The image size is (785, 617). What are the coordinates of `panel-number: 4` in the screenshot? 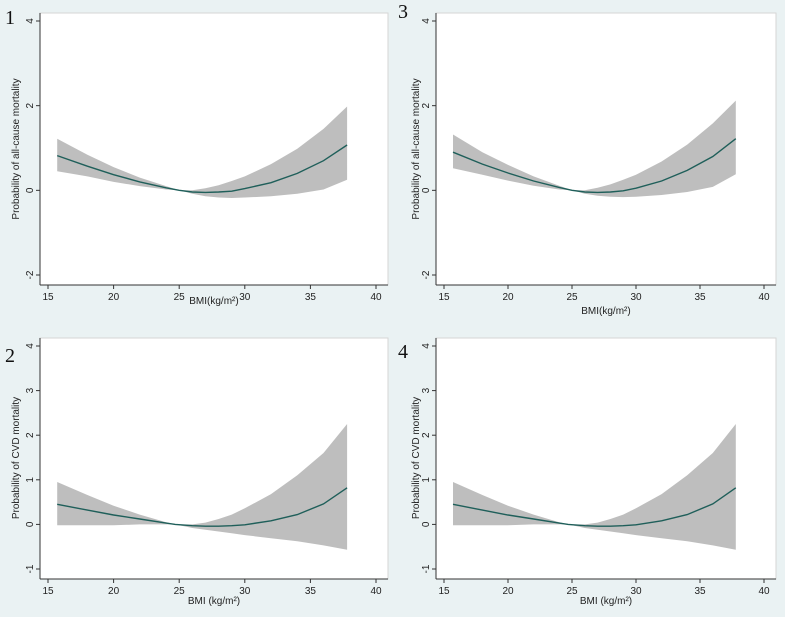 It's located at (403, 352).